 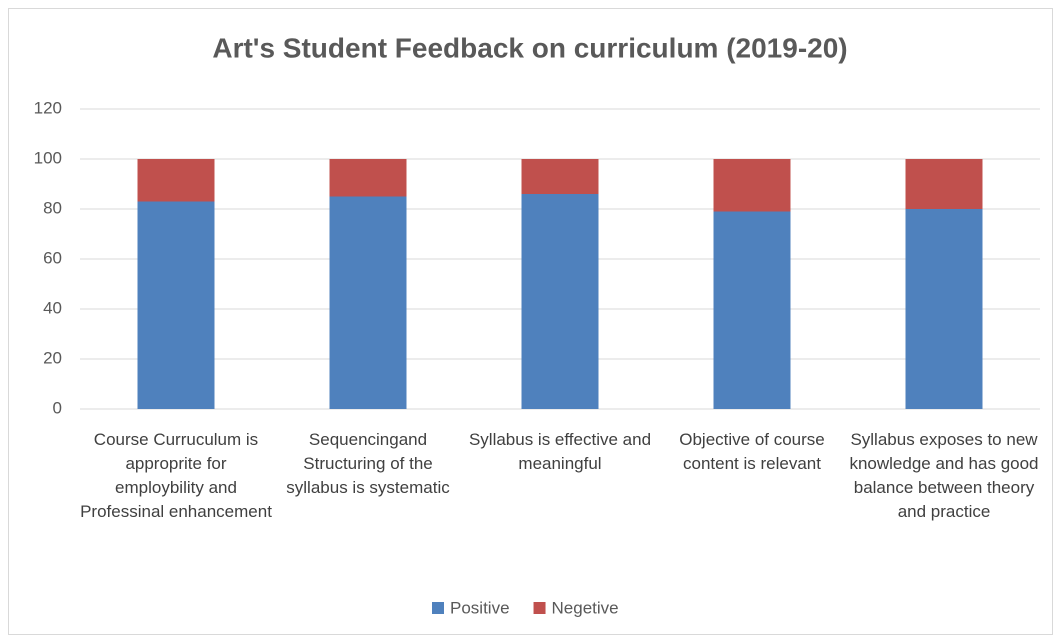 I want to click on x-tick-label: Syllabus is effective and meaningful, so click(x=560, y=451).